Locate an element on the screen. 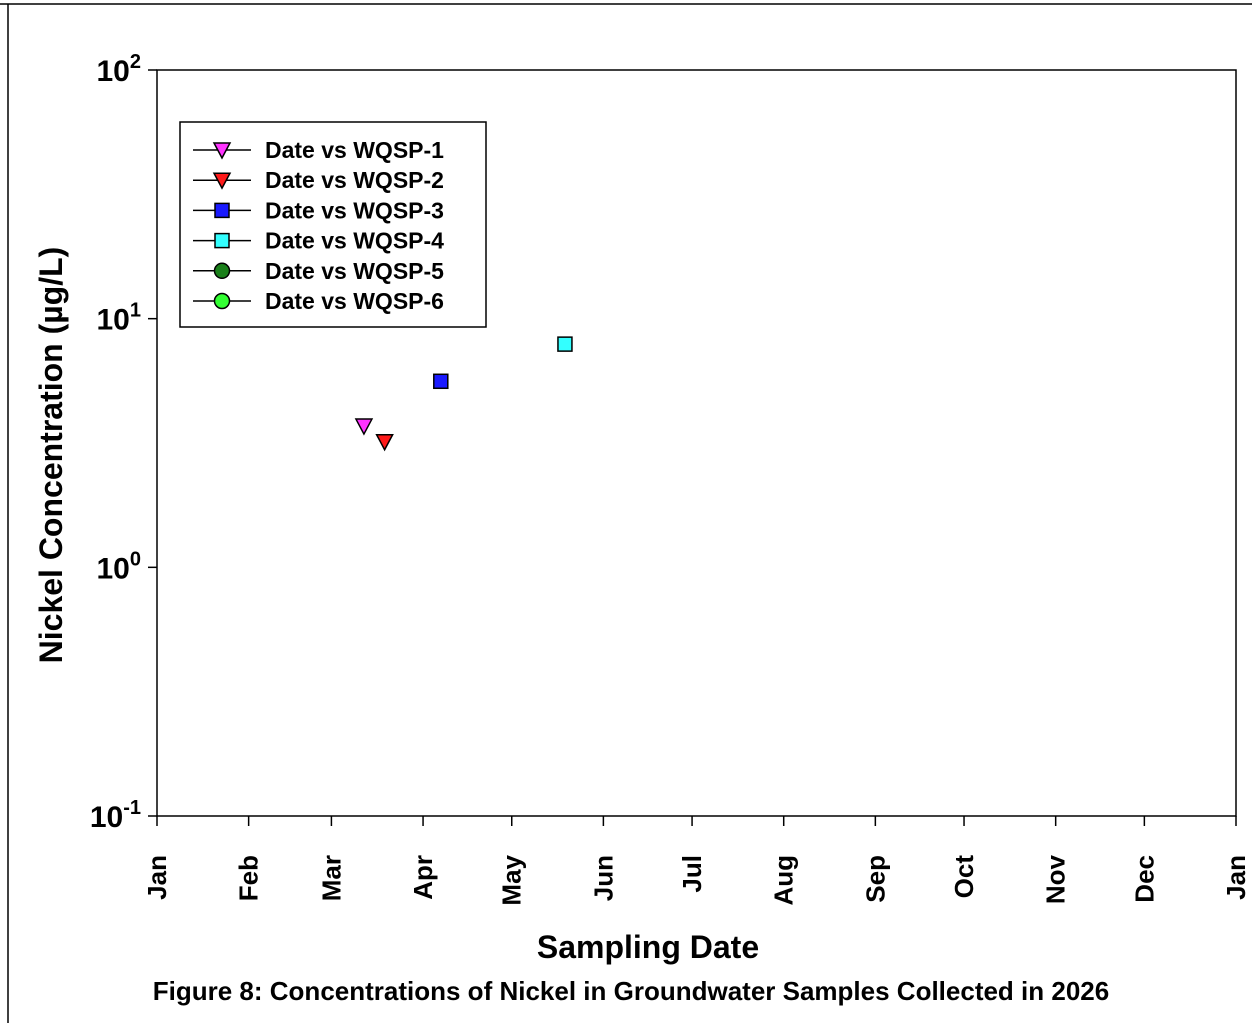 The height and width of the screenshot is (1023, 1252). y-tick-label: 10¹ is located at coordinates (119, 318).